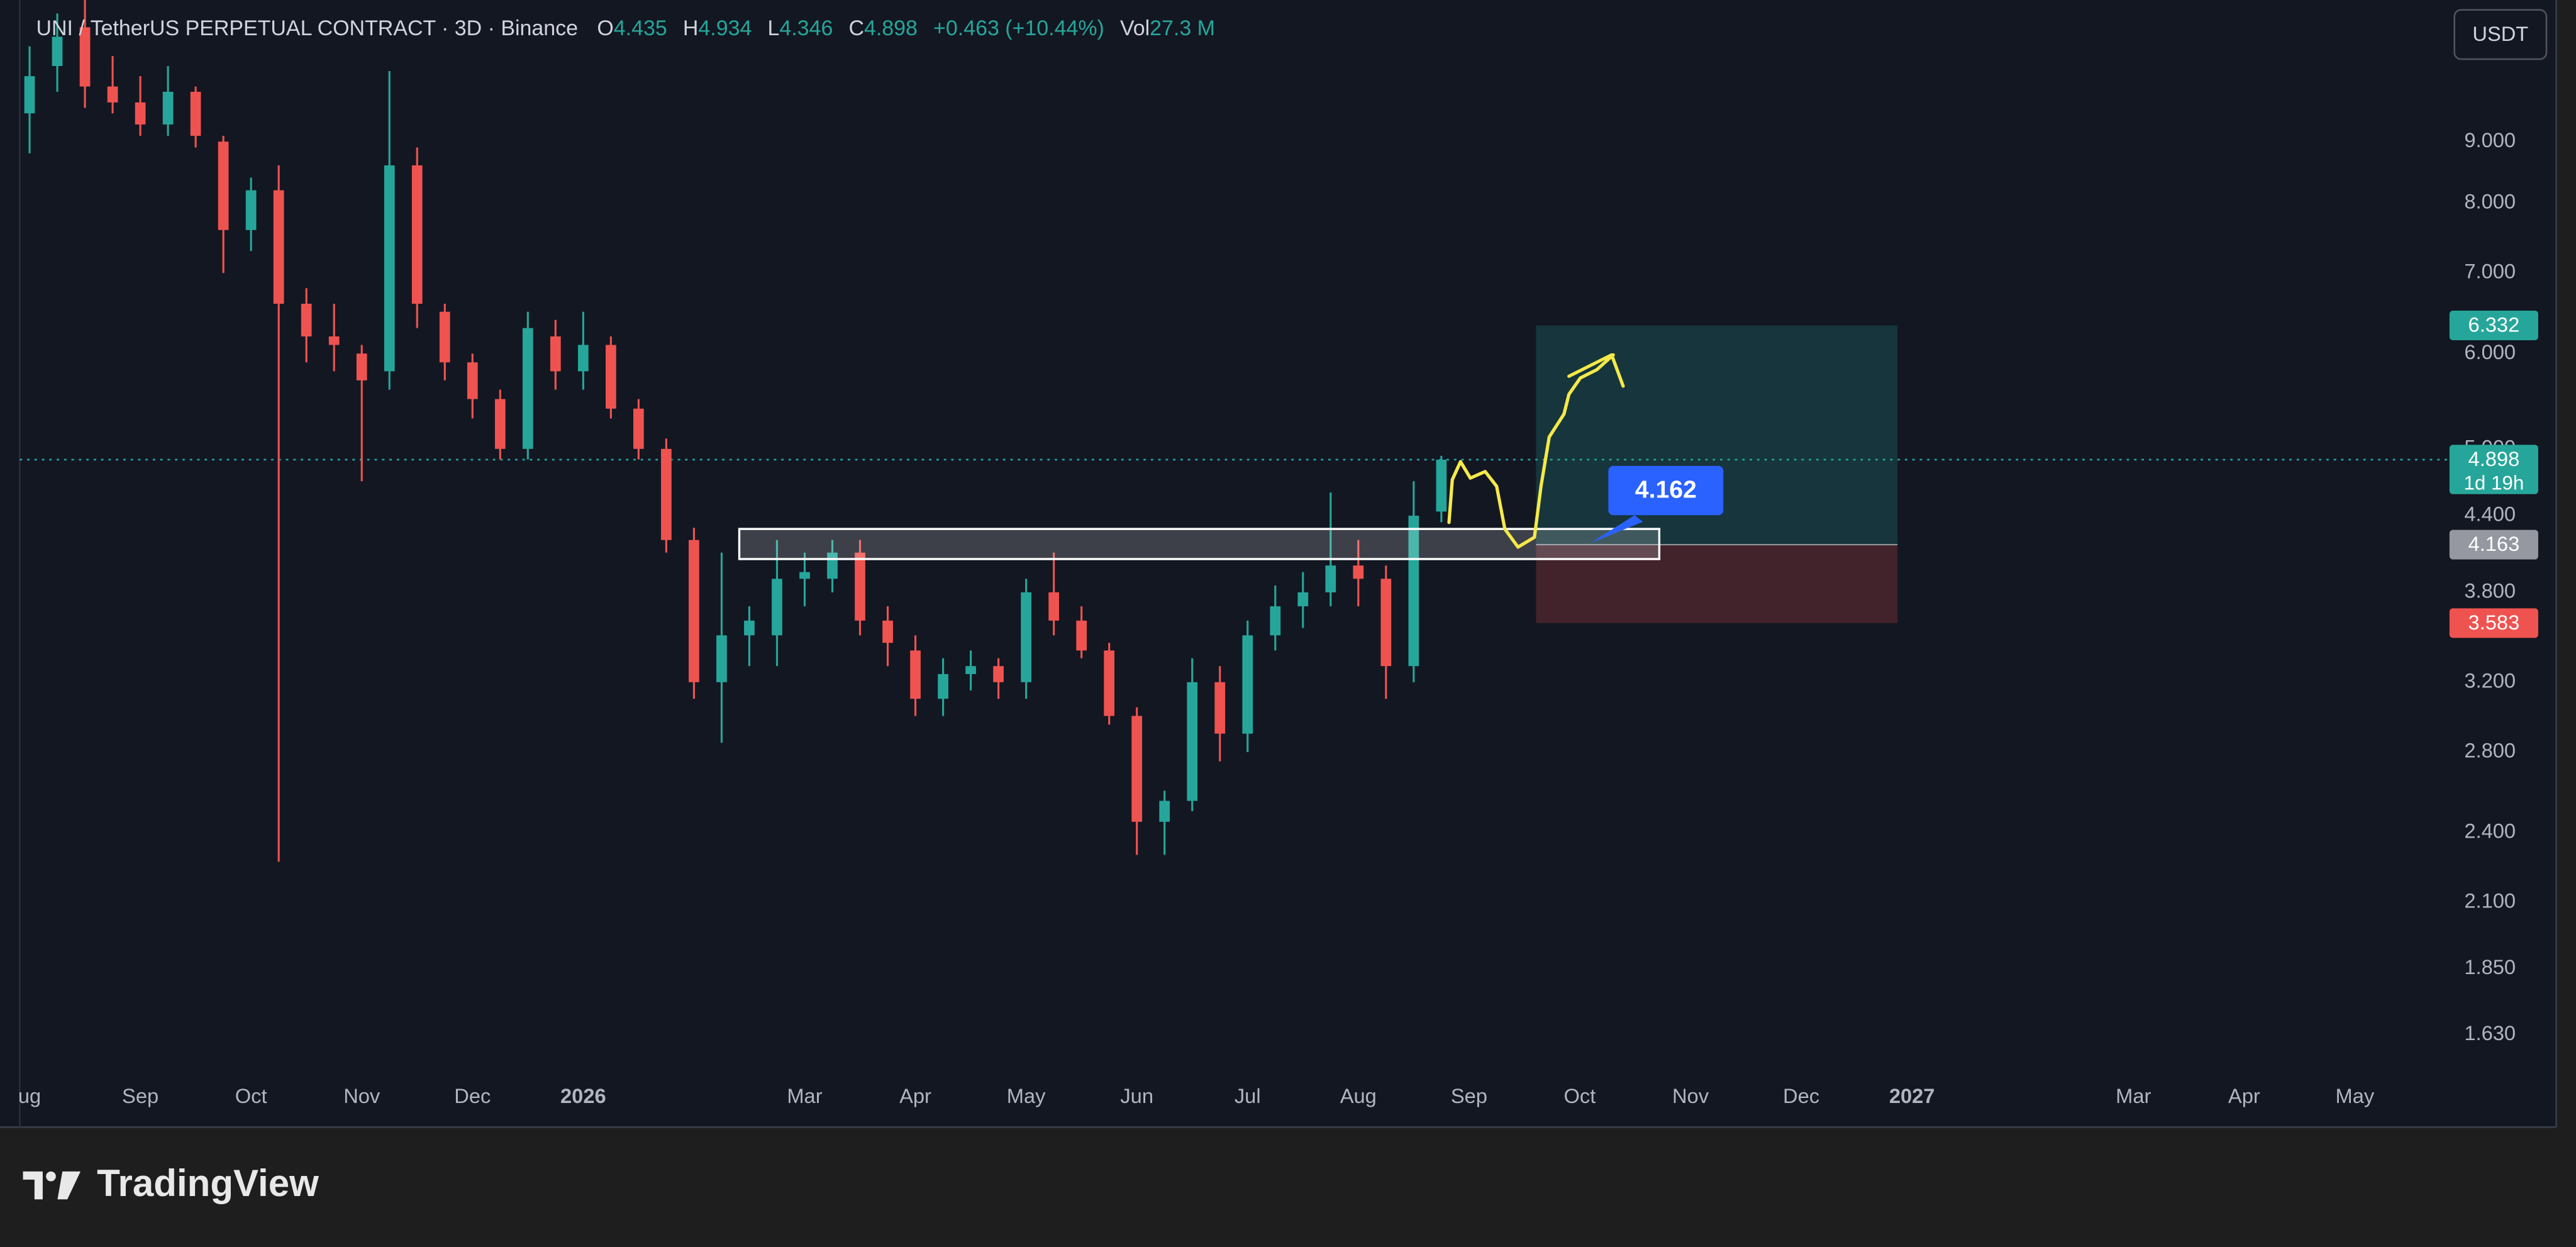 Image resolution: width=2576 pixels, height=1247 pixels. I want to click on y-tick-label: 1.850, so click(2490, 967).